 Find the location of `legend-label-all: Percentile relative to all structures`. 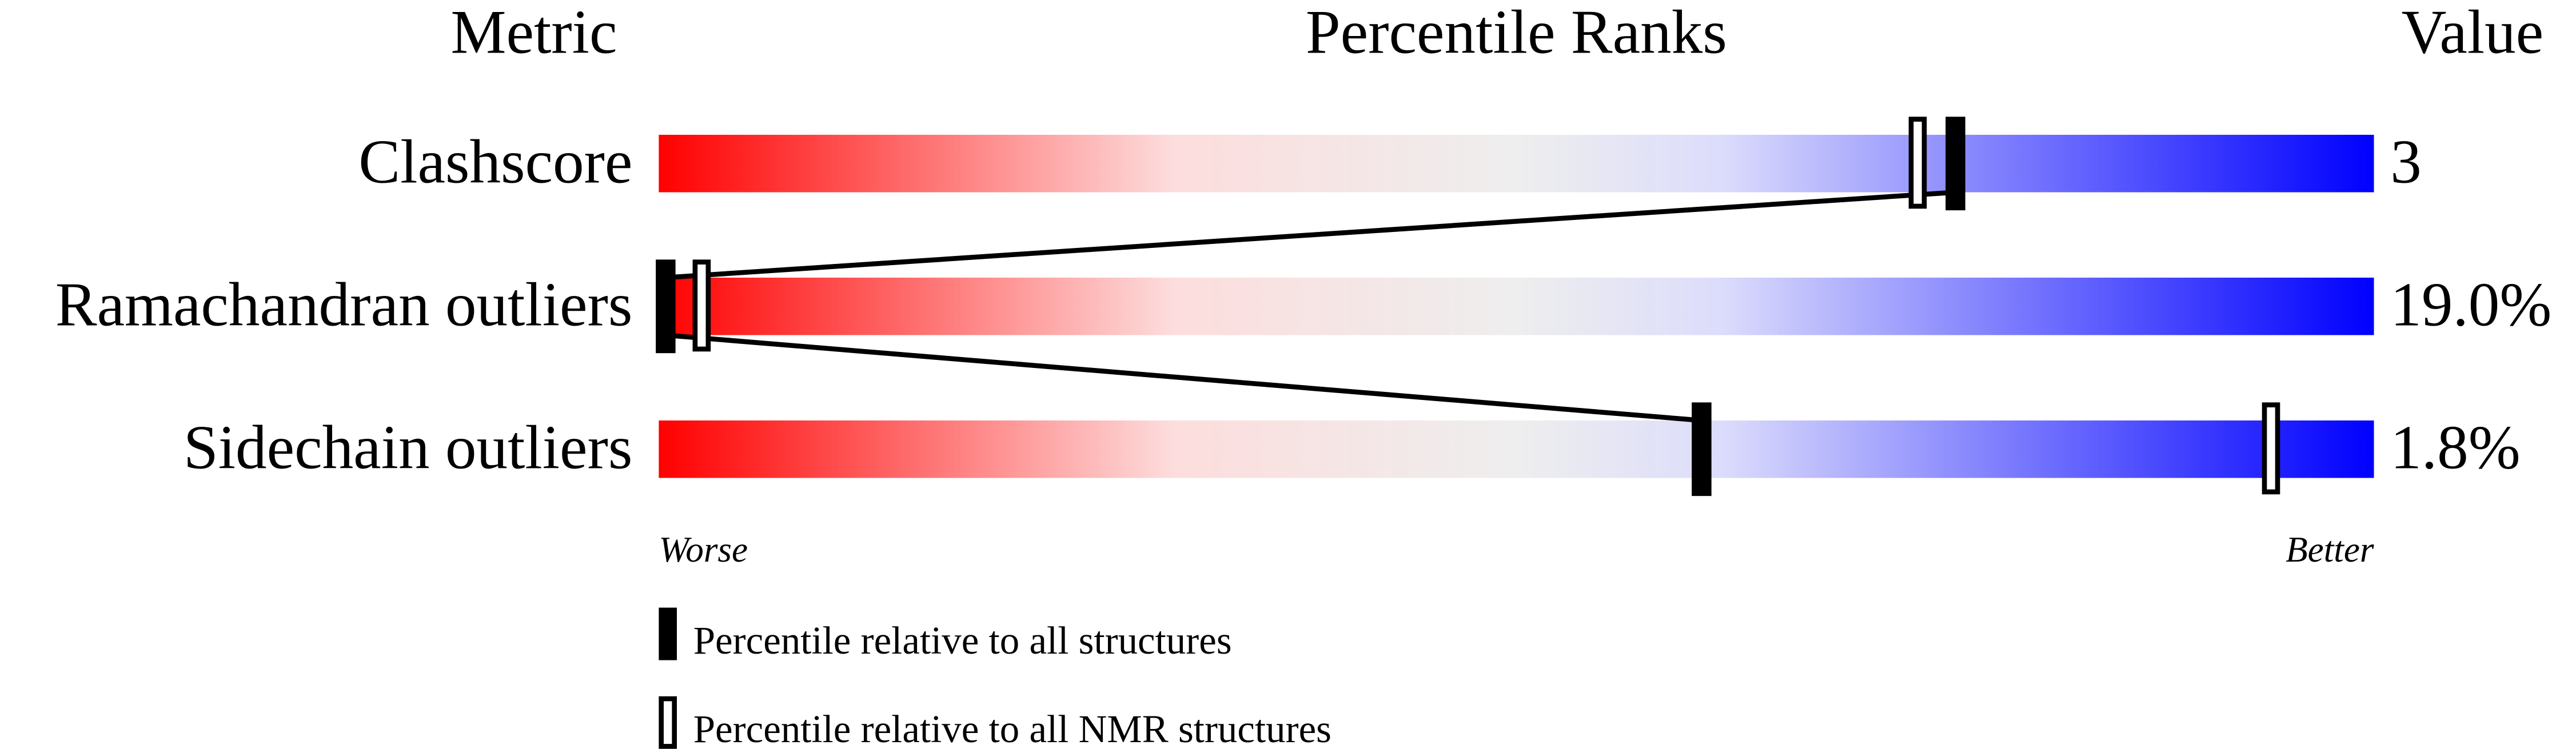

legend-label-all: Percentile relative to all structures is located at coordinates (962, 640).